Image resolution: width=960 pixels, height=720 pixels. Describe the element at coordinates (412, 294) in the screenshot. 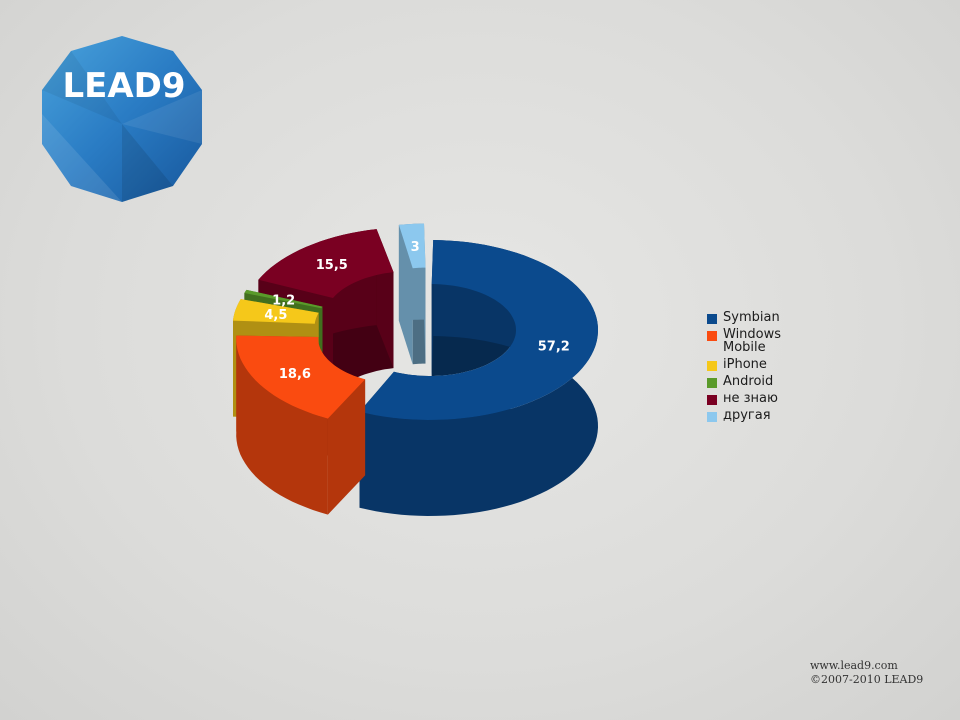

I see `slice-другая` at that location.